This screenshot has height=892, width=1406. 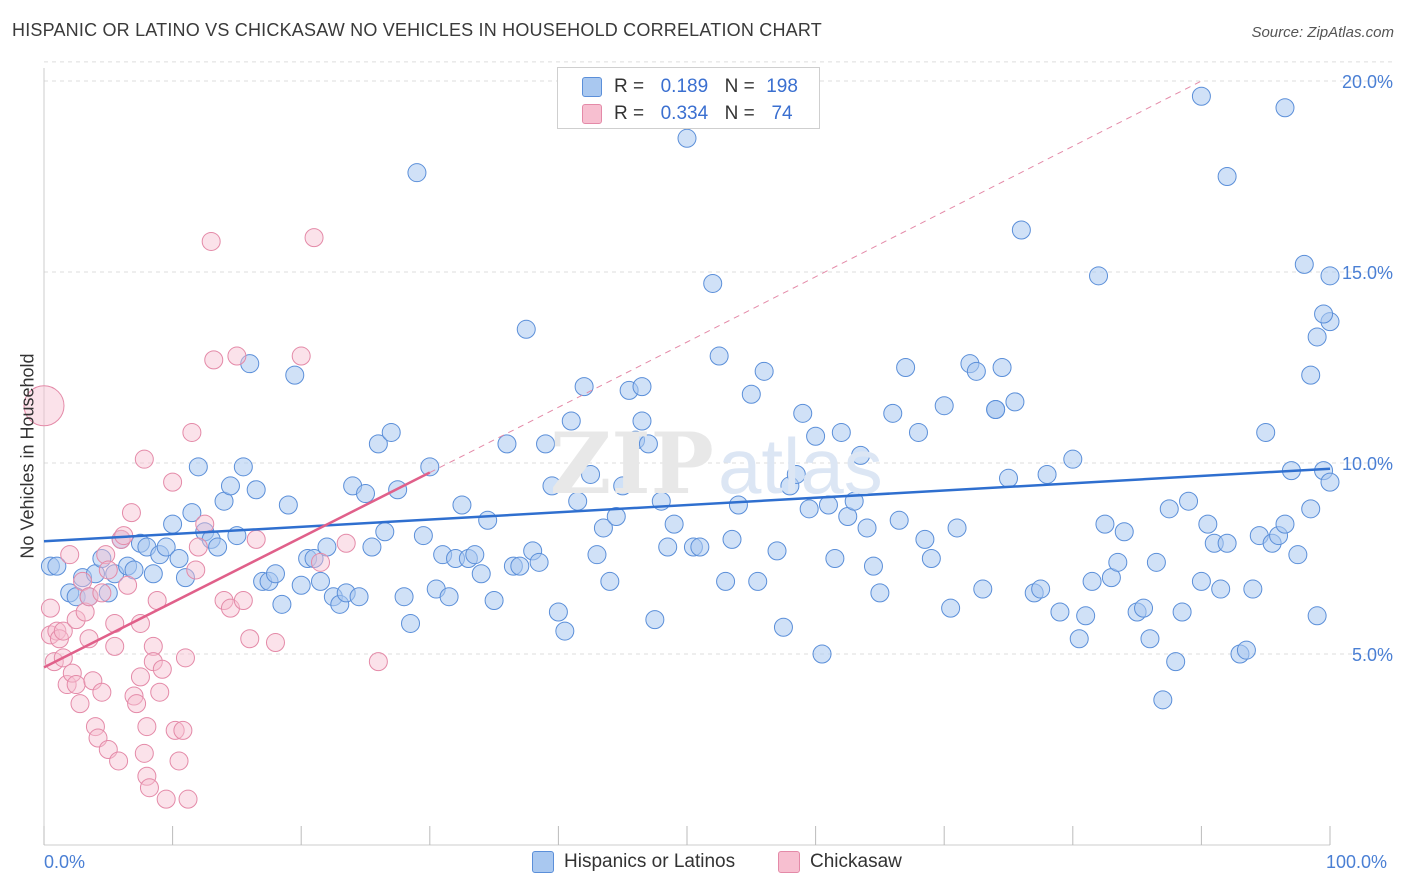 What do you see at coordinates (716, 463) in the screenshot?
I see `zipatlas-watermark: ZIP atlas` at bounding box center [716, 463].